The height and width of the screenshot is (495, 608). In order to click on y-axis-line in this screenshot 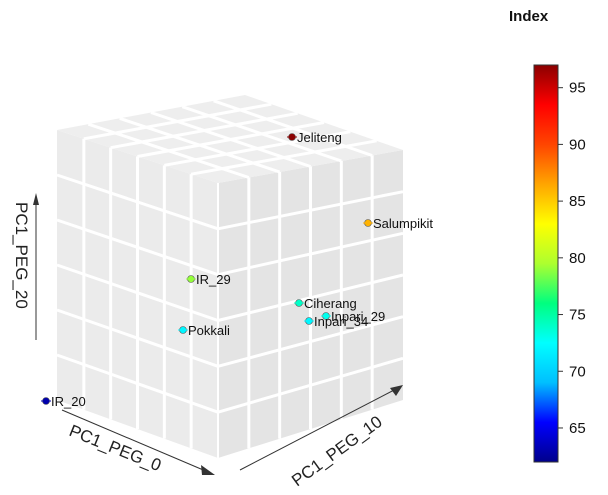, I will do `click(319, 429)`.